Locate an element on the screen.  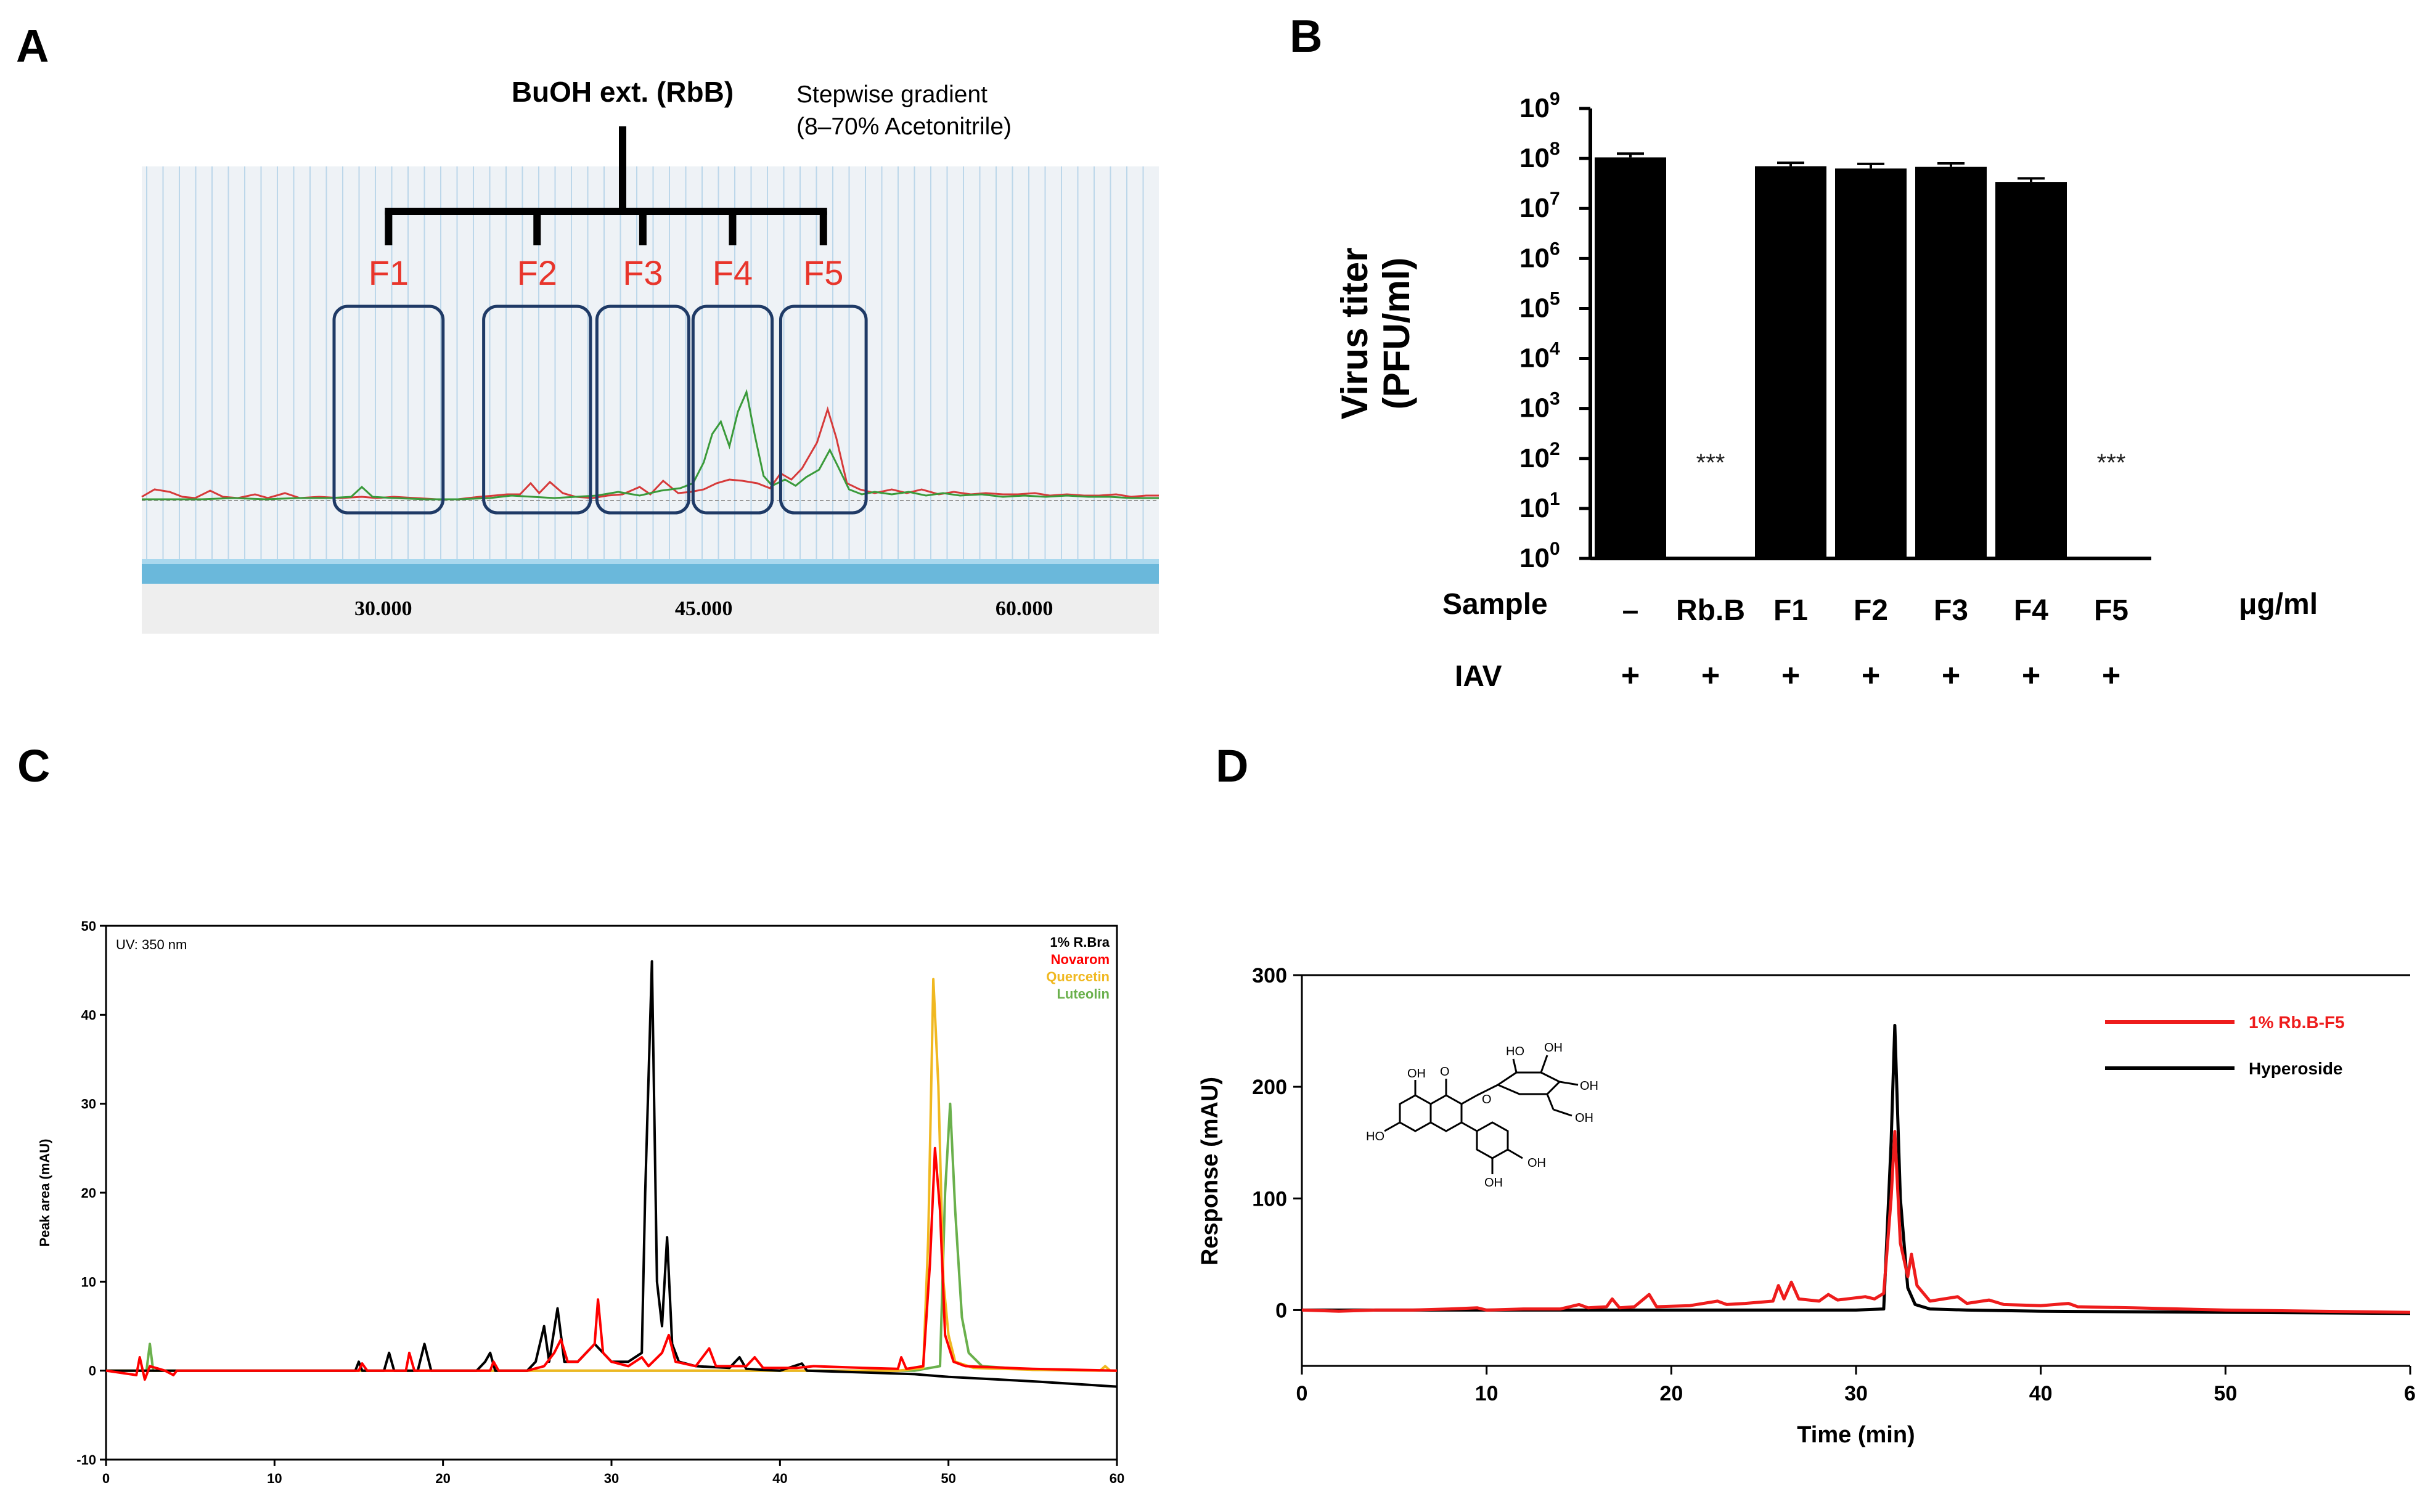
panel-c-x-tick-label: 60 is located at coordinates (1117, 1478).